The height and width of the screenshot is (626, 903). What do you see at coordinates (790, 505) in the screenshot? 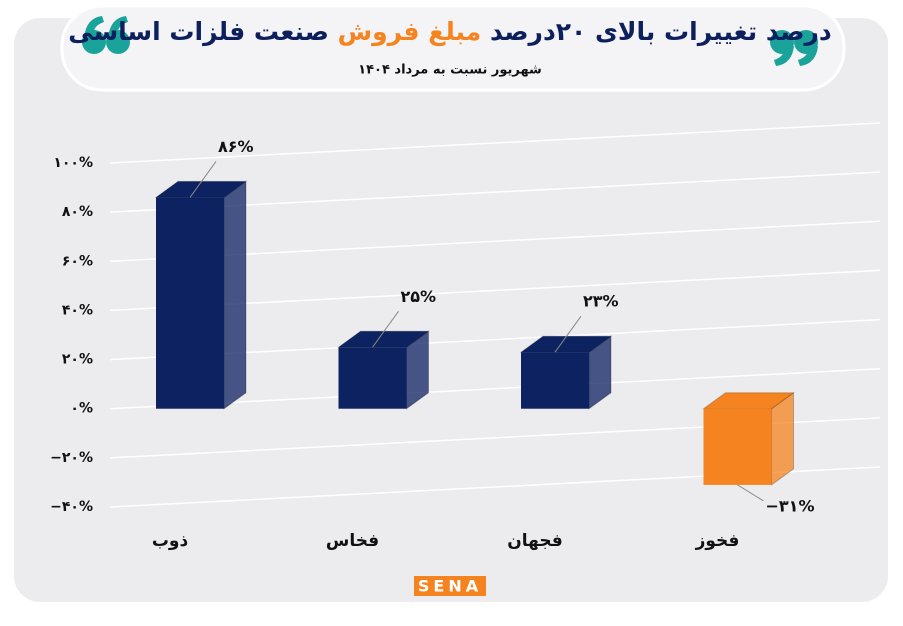
I see `value-label: −۳۱%` at bounding box center [790, 505].